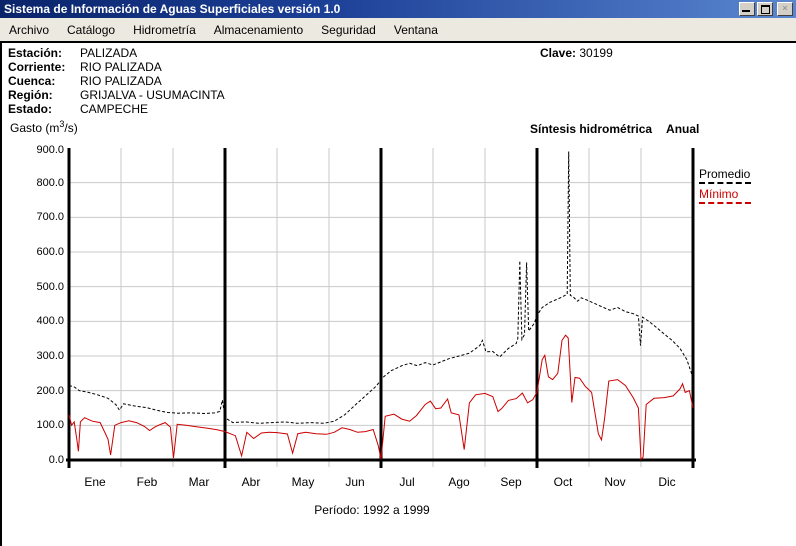 The image size is (796, 546). I want to click on info-label: Cuenca:, so click(32, 81).